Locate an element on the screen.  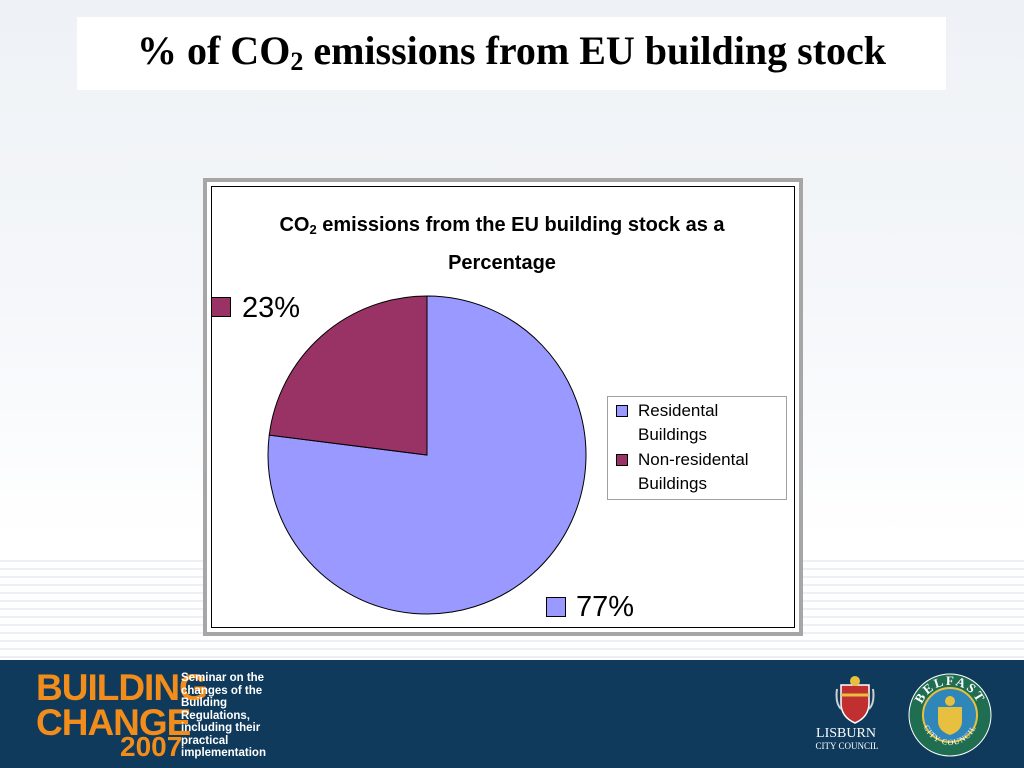
legend-swatch-non-residential is located at coordinates (622, 460).